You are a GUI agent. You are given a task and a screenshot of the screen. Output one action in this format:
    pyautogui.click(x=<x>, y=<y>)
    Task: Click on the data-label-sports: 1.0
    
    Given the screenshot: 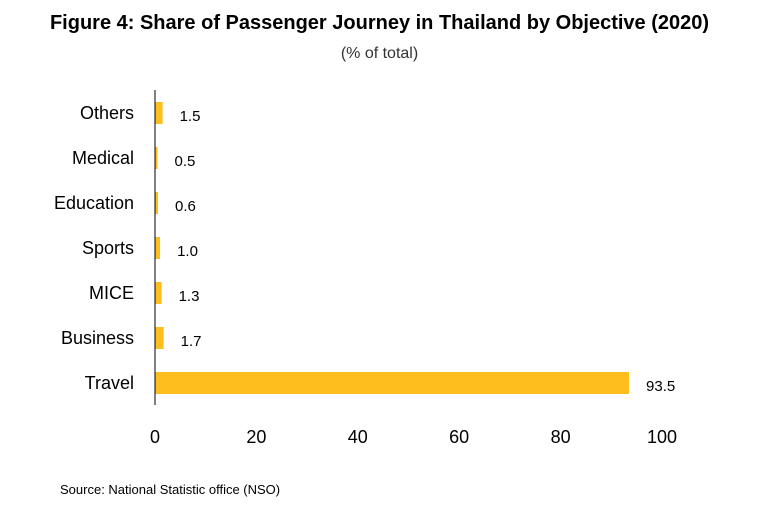 What is the action you would take?
    pyautogui.click(x=187, y=251)
    